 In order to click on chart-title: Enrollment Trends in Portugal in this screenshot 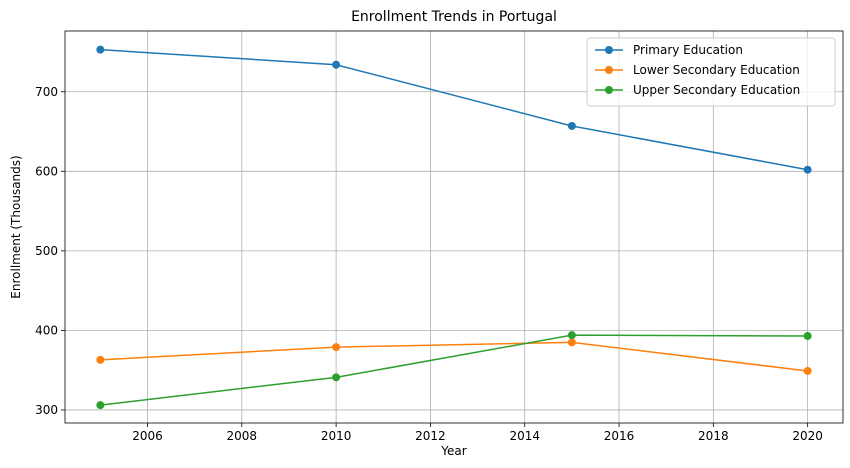, I will do `click(454, 17)`.